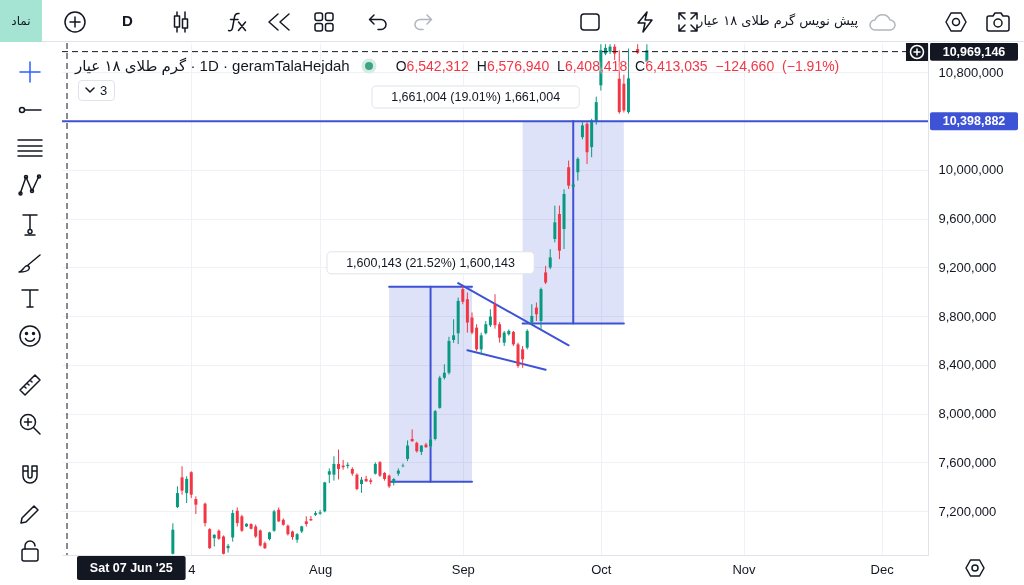 This screenshot has height=585, width=1024. I want to click on y-tick-label: 8,400,000, so click(967, 365).